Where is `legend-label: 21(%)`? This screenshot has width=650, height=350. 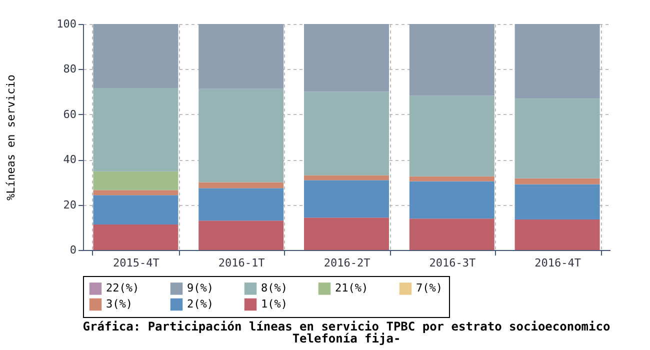
legend-label: 21(%) is located at coordinates (351, 288).